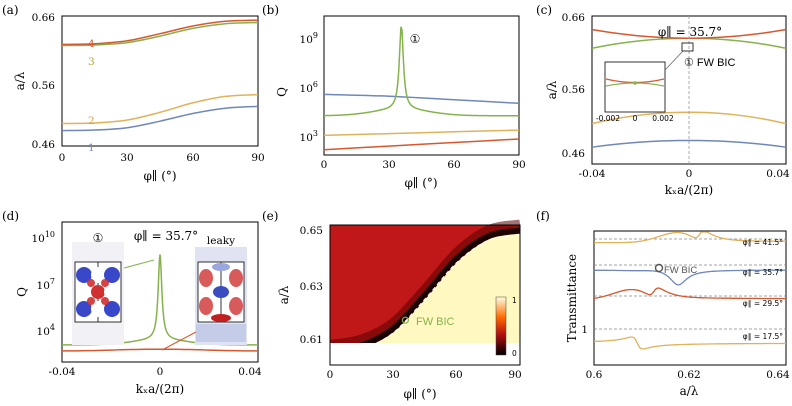 The width and height of the screenshot is (792, 406). I want to click on c-xtick-right: 0.04, so click(778, 174).